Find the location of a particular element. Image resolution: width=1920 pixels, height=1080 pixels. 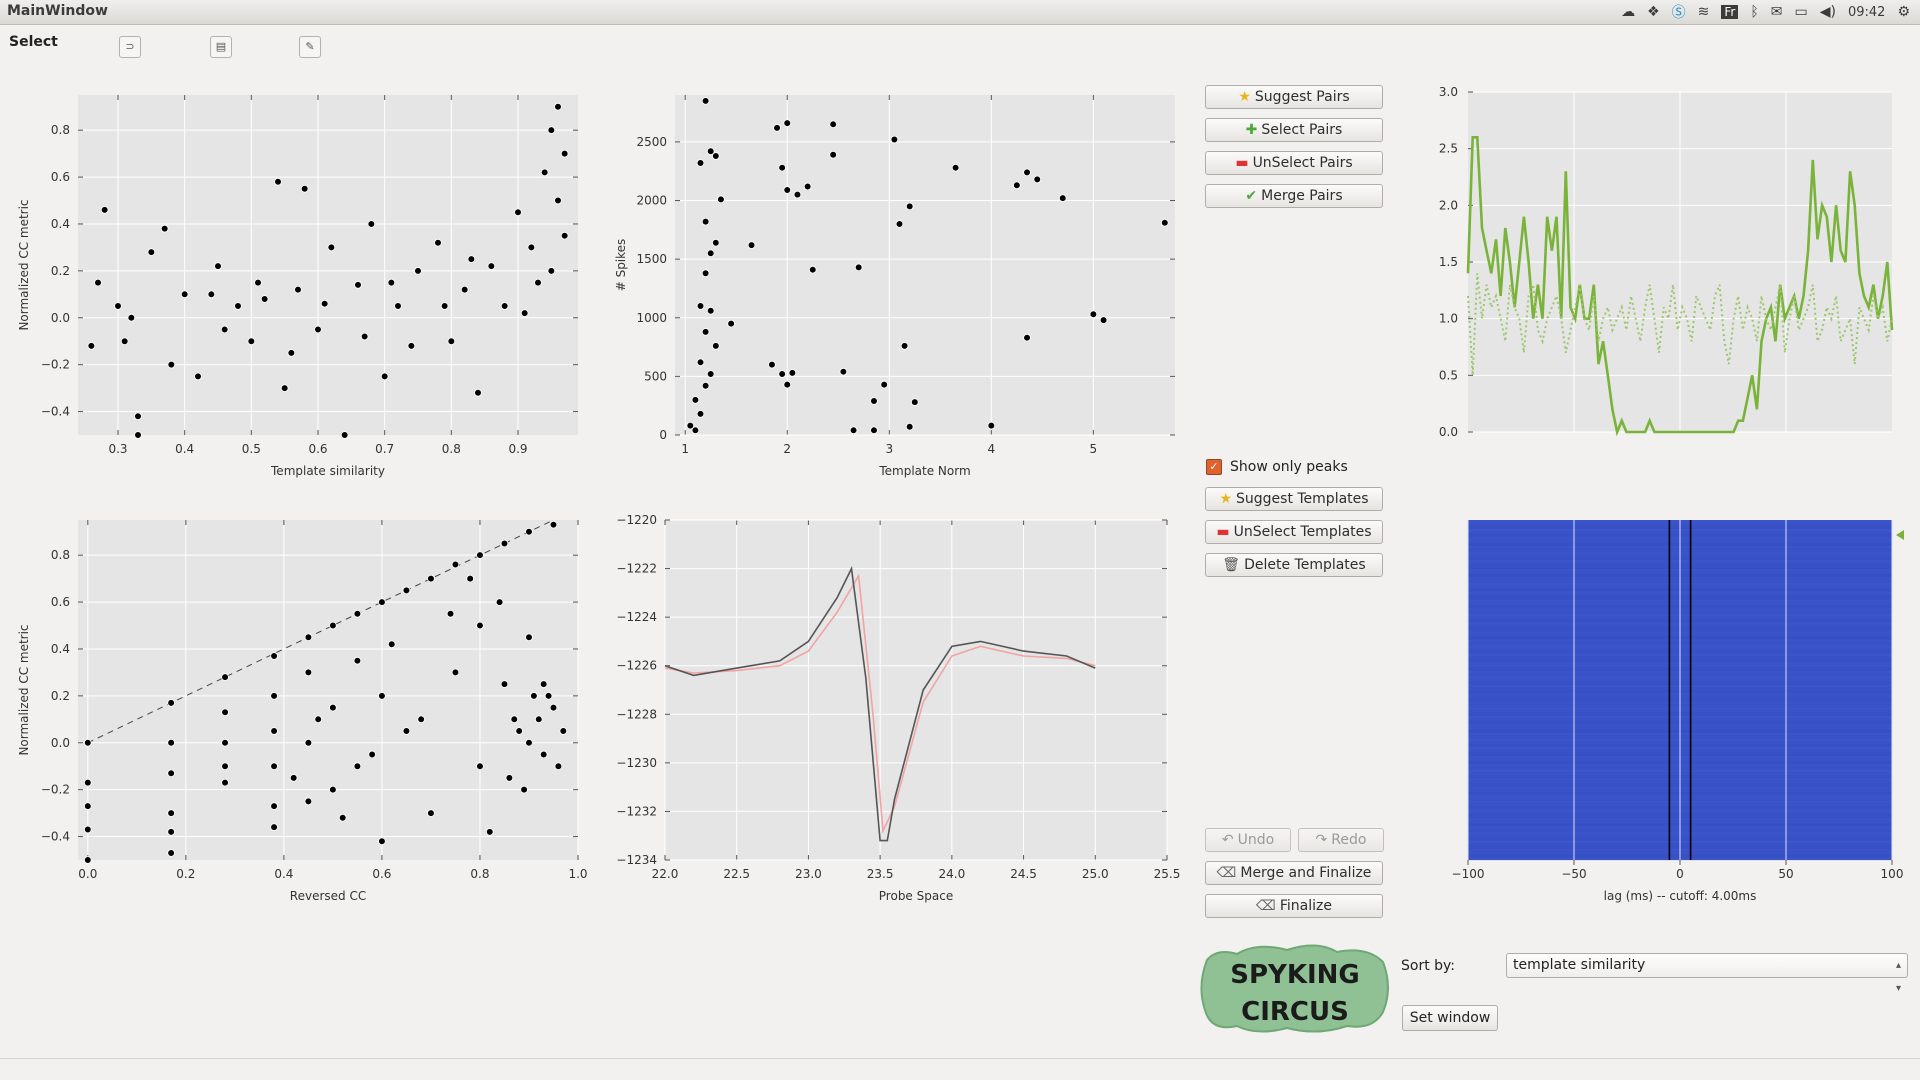

bluetooth-icon: ᛒ is located at coordinates (1754, 12).